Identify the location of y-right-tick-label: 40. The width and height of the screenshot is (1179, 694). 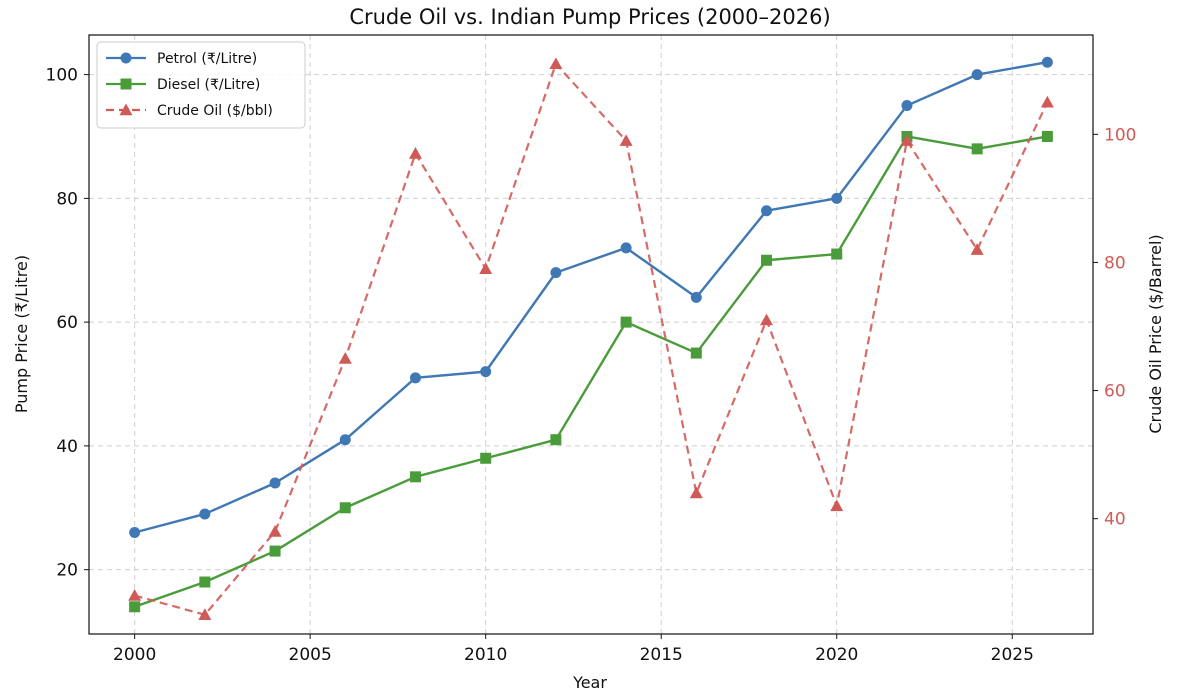
(1115, 520).